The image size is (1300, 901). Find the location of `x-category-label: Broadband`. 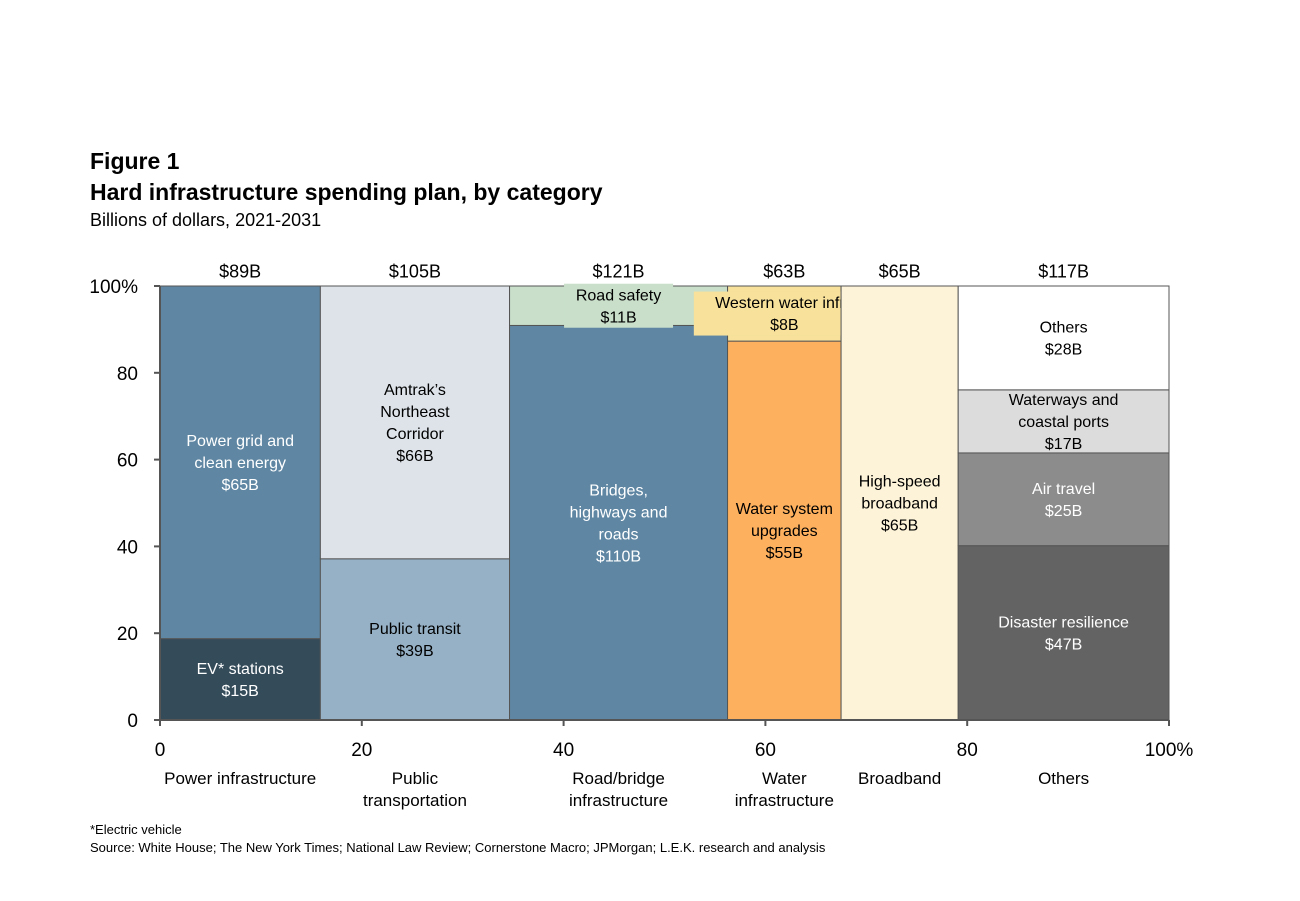

x-category-label: Broadband is located at coordinates (899, 778).